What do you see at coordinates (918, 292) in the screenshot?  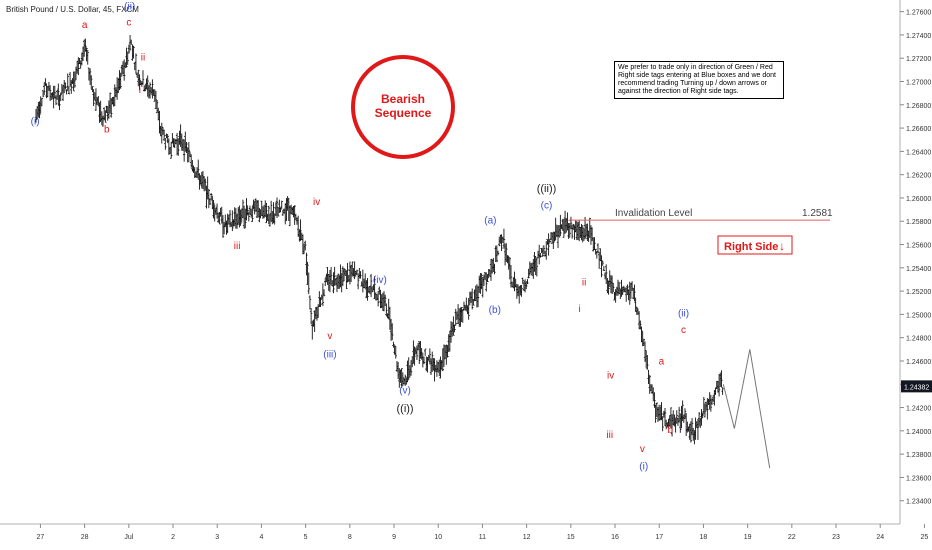 I see `y-tick-label: 1.25200` at bounding box center [918, 292].